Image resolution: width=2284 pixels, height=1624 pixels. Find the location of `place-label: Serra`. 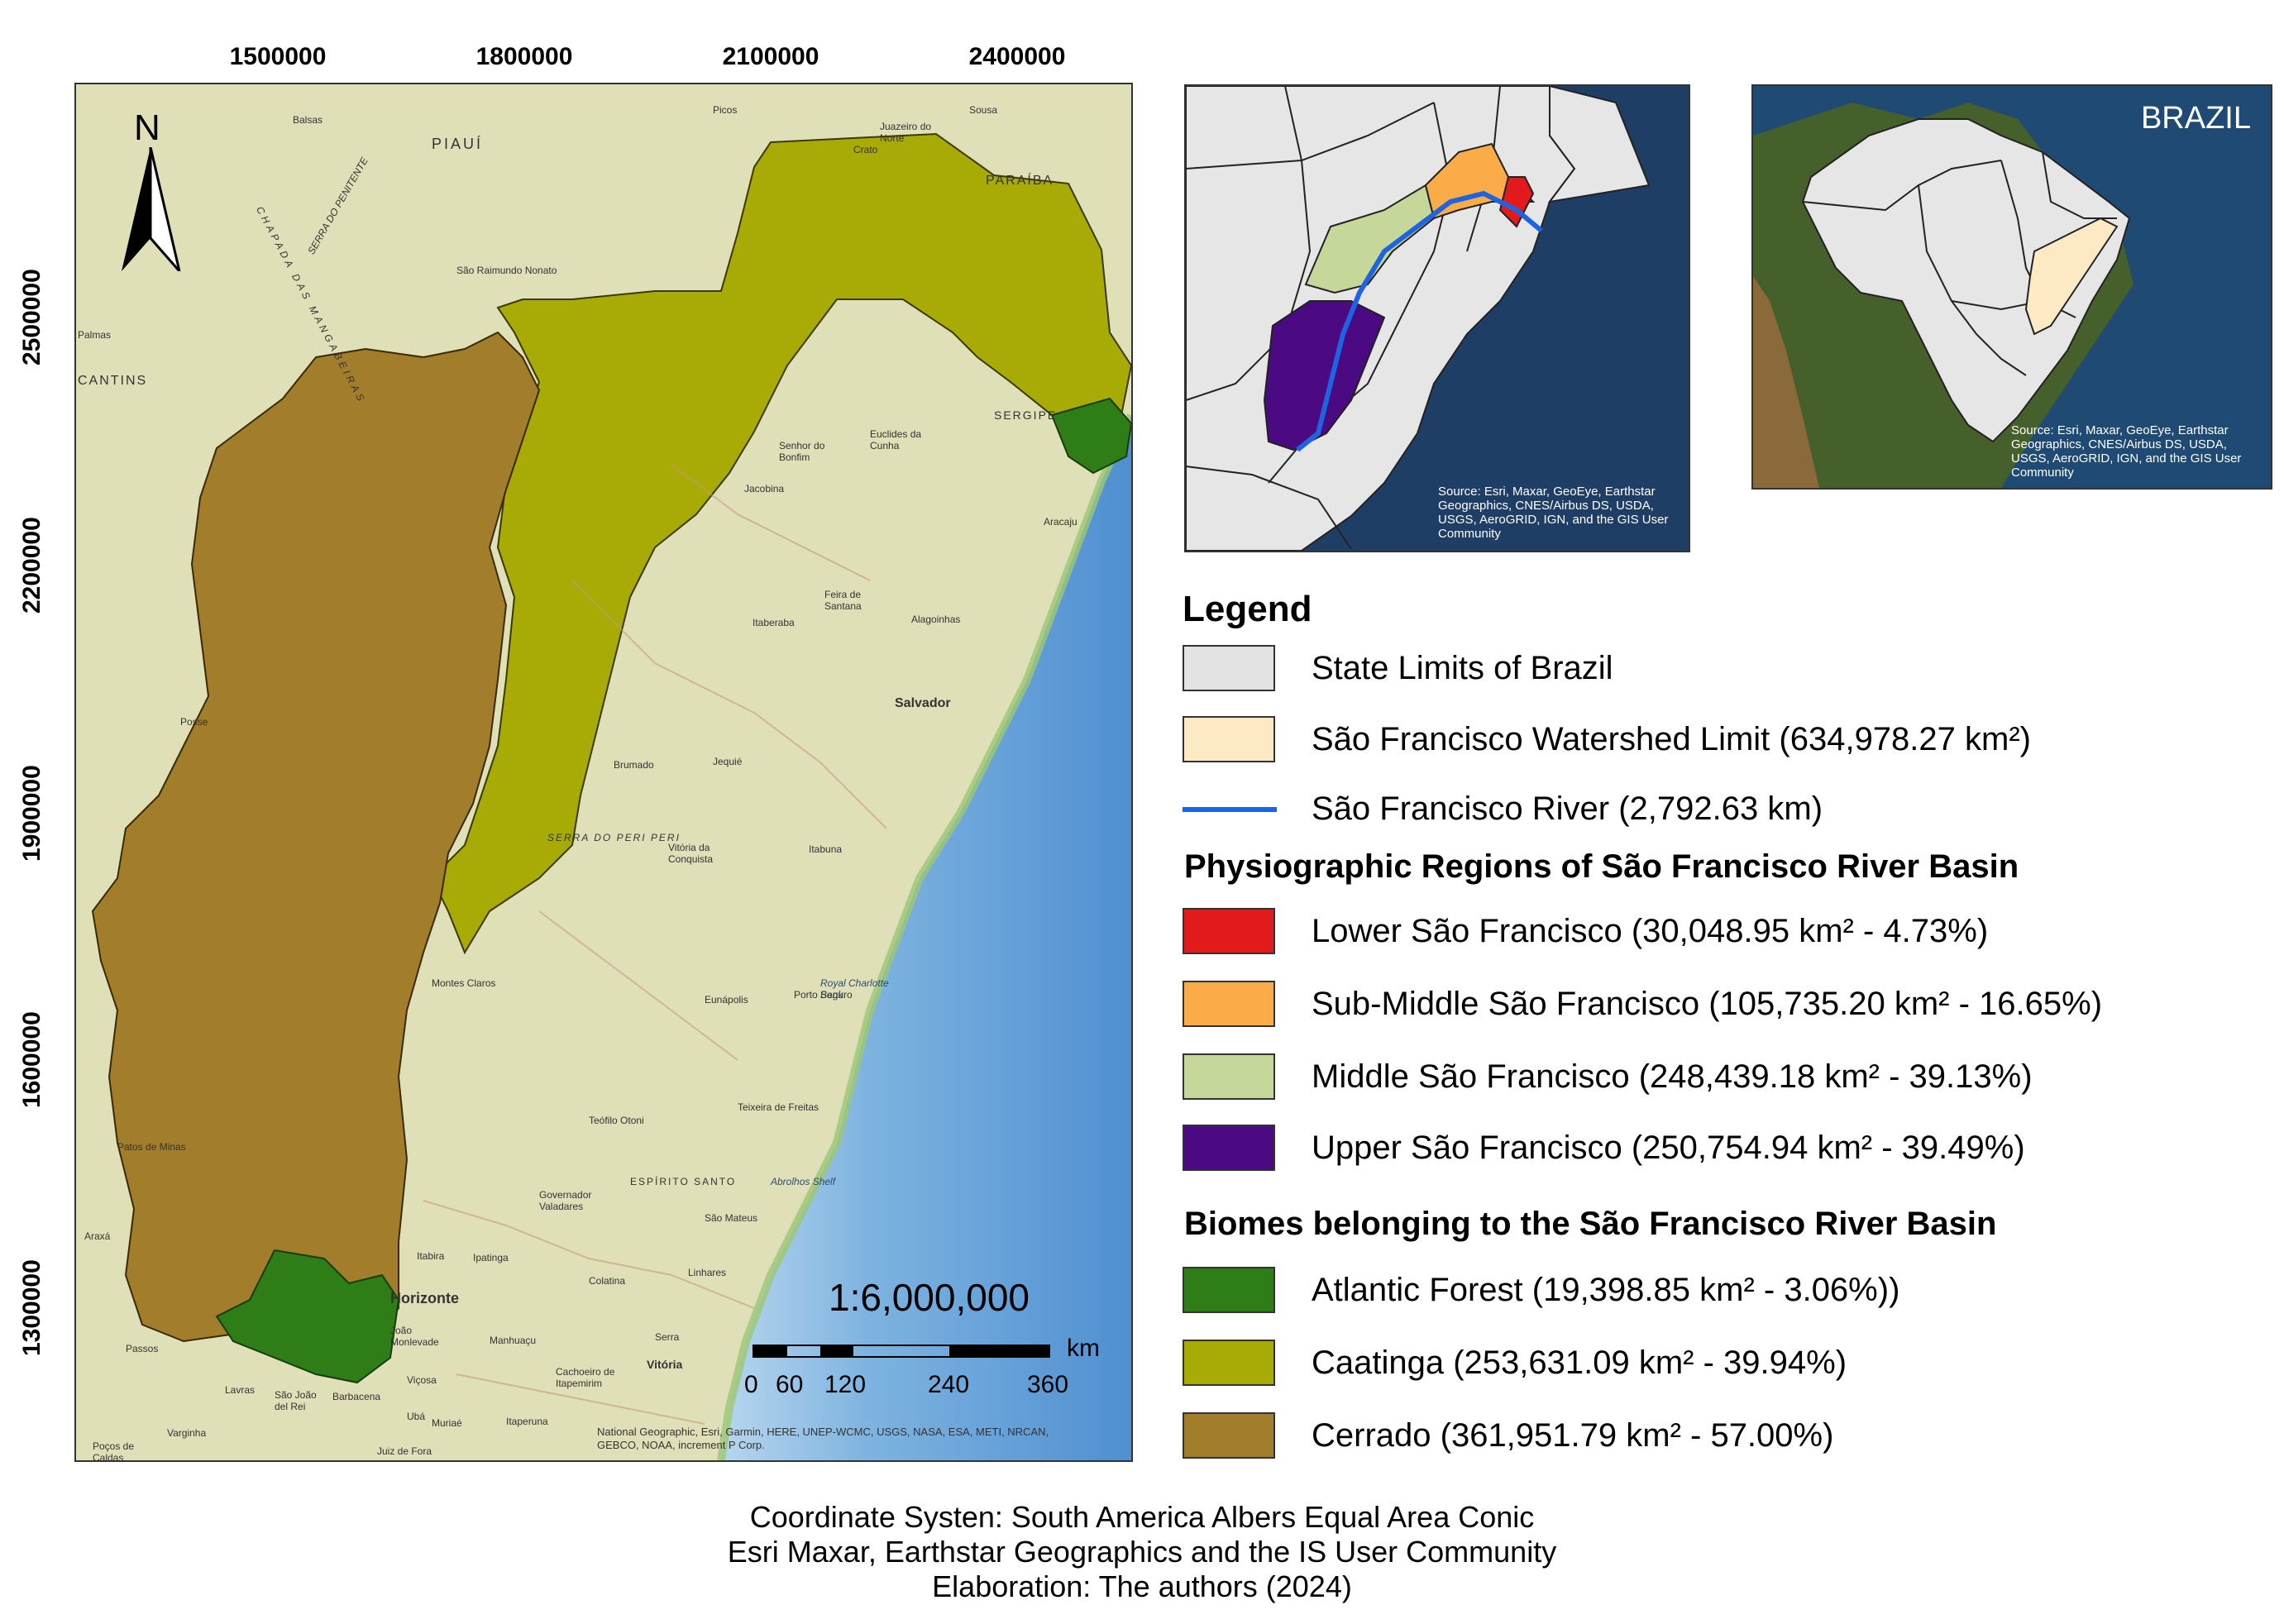

place-label: Serra is located at coordinates (667, 1337).